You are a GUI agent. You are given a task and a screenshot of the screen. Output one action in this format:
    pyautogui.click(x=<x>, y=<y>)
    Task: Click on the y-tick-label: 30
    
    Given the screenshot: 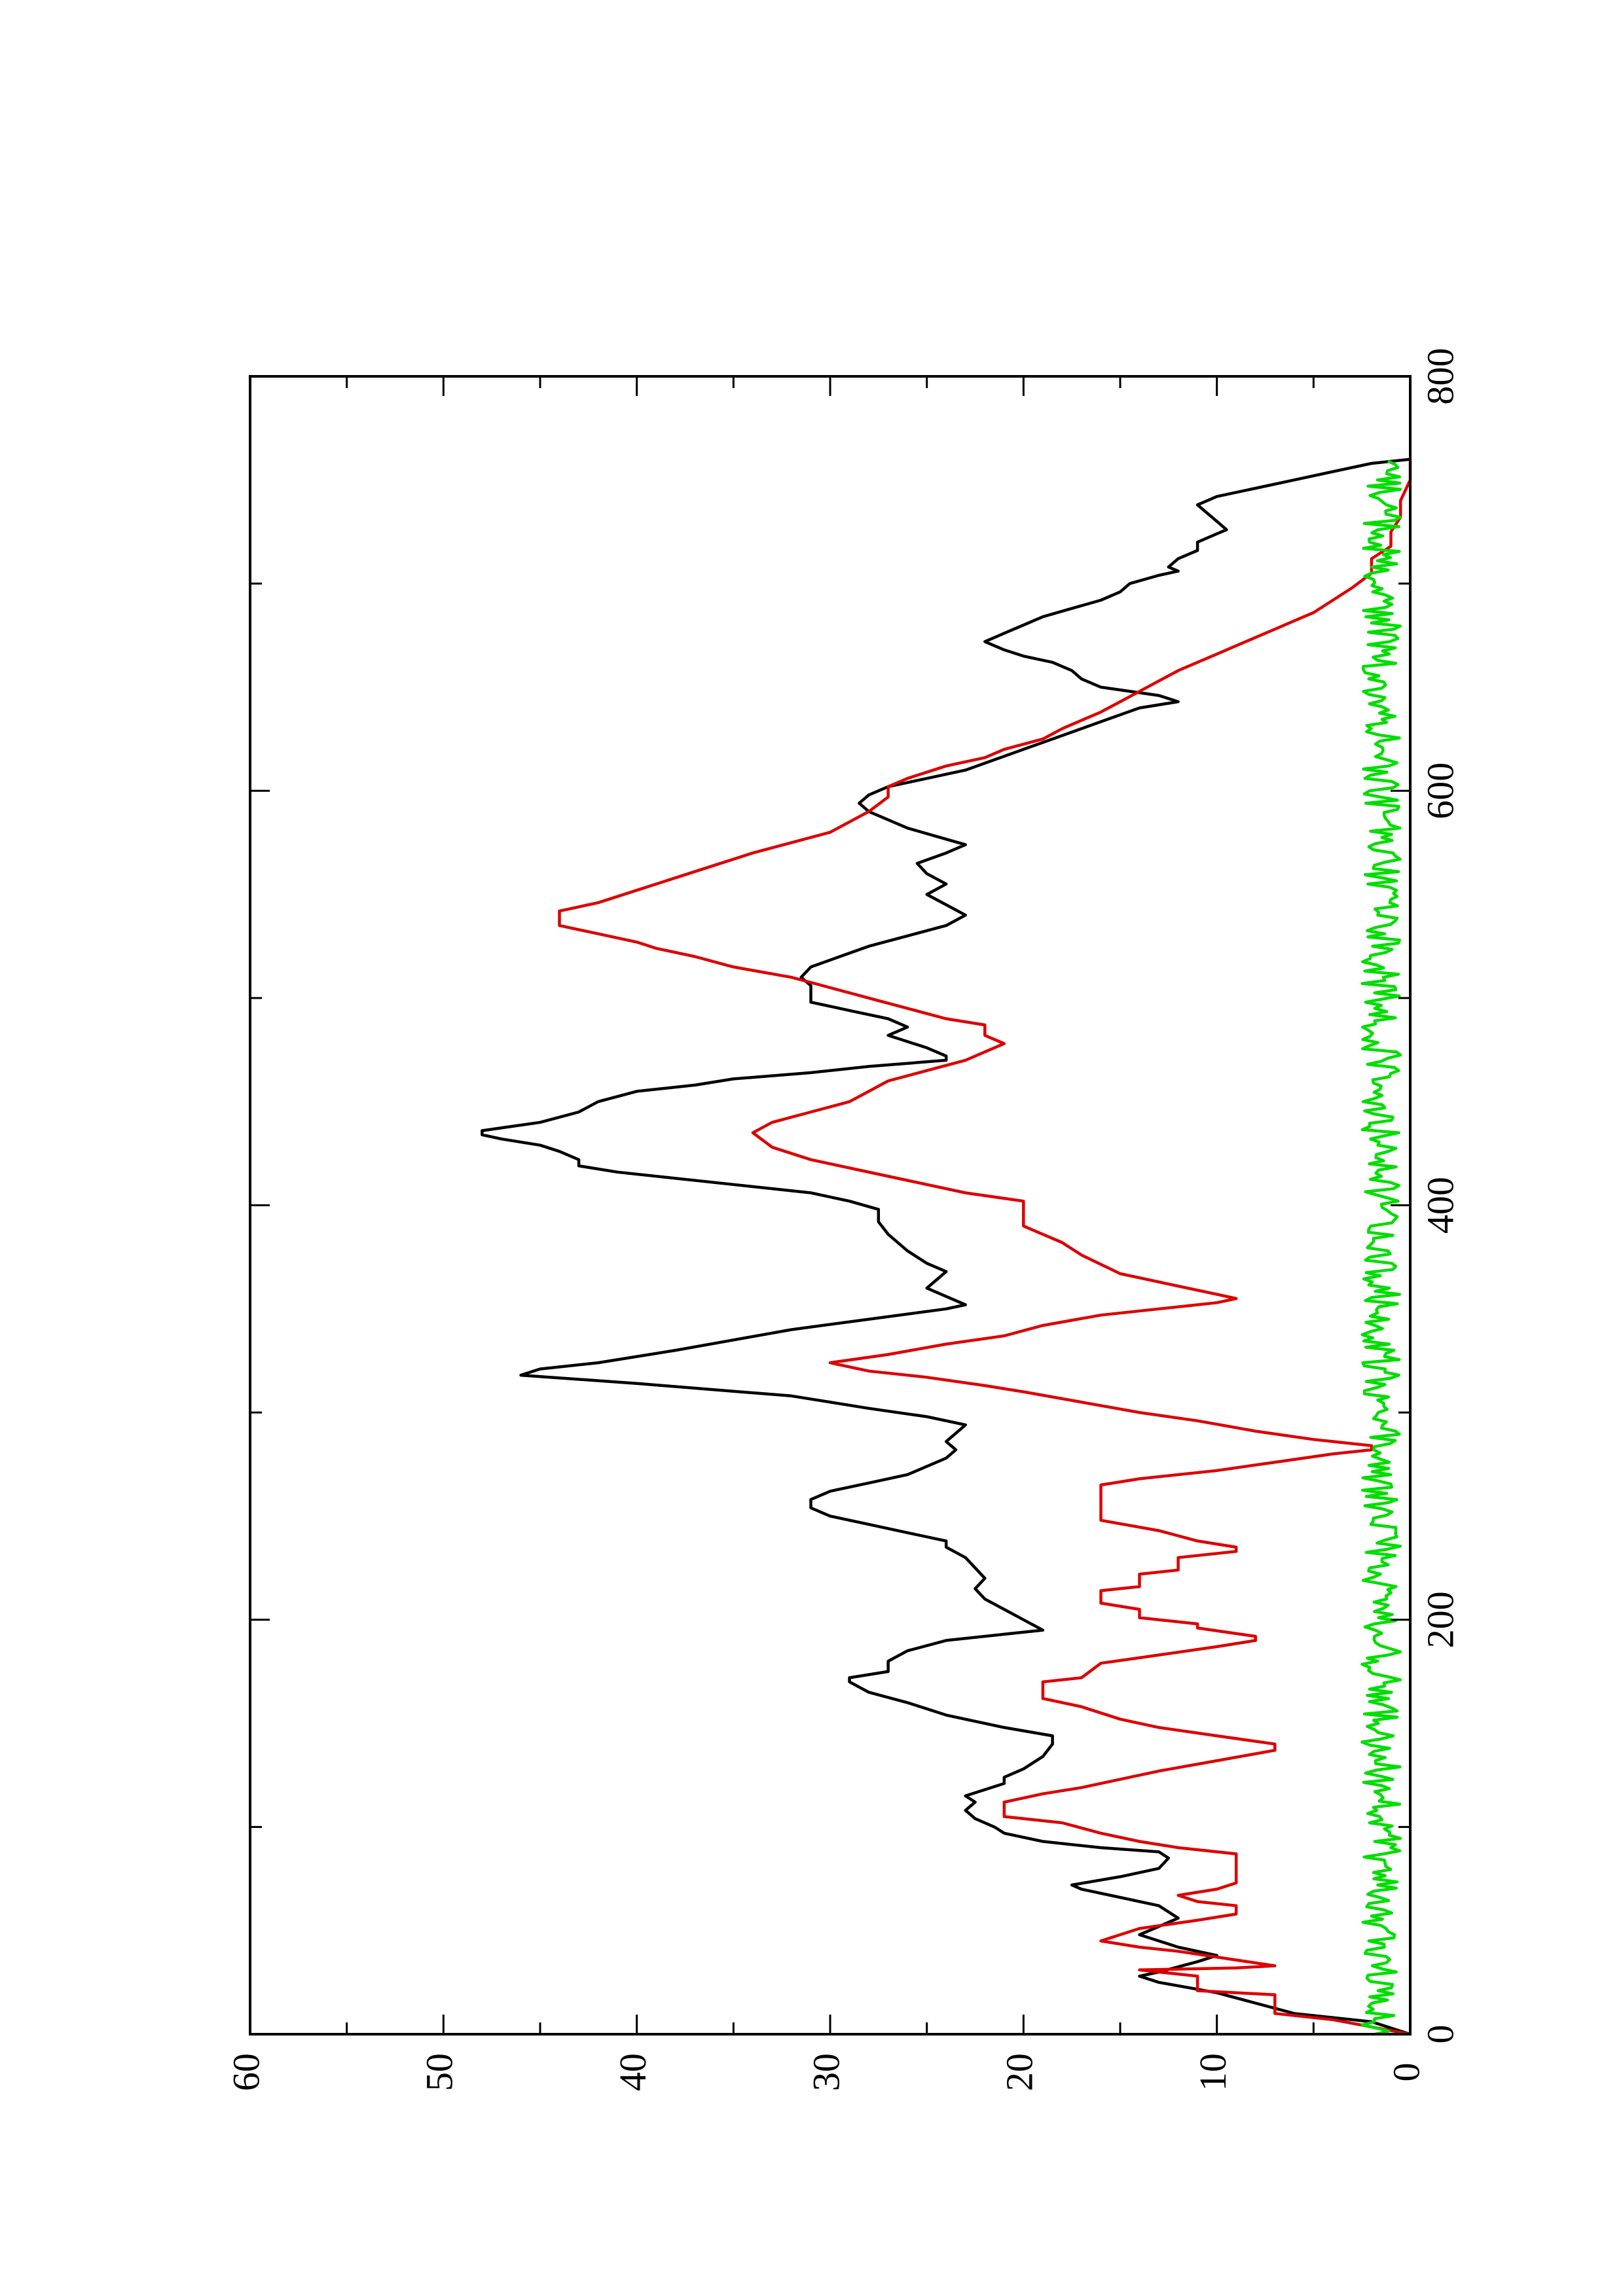 What is the action you would take?
    pyautogui.click(x=826, y=2072)
    